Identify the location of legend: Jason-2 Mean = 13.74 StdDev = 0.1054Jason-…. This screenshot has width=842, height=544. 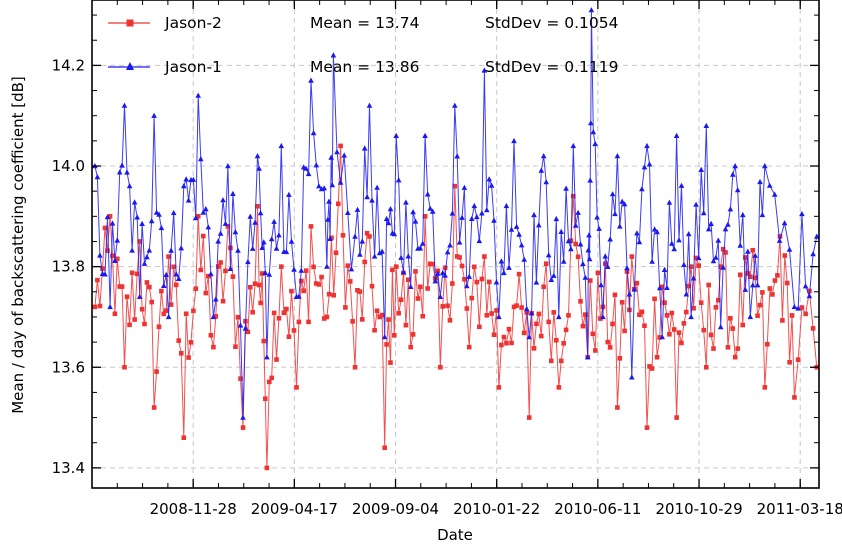
(363, 45).